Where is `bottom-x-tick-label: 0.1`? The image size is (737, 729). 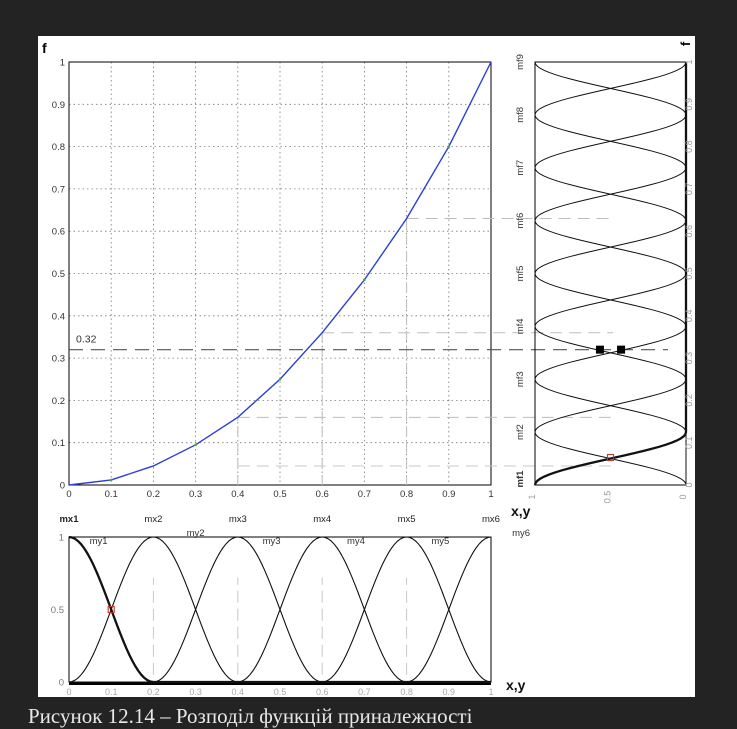 bottom-x-tick-label: 0.1 is located at coordinates (111, 692).